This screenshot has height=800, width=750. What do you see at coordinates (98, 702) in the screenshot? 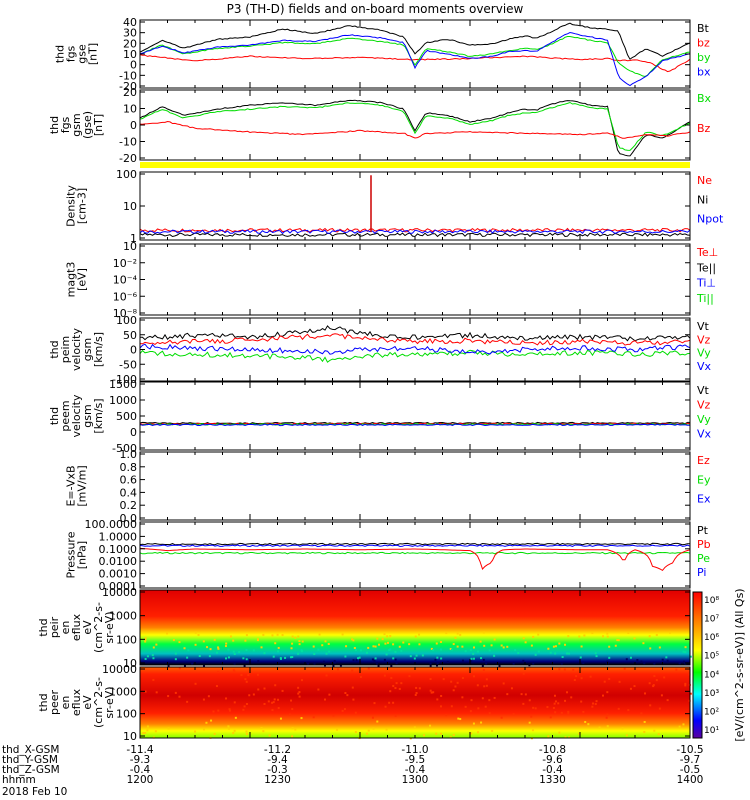
I see `ylabel-elec-spec: (cm^2-s-` at bounding box center [98, 702].